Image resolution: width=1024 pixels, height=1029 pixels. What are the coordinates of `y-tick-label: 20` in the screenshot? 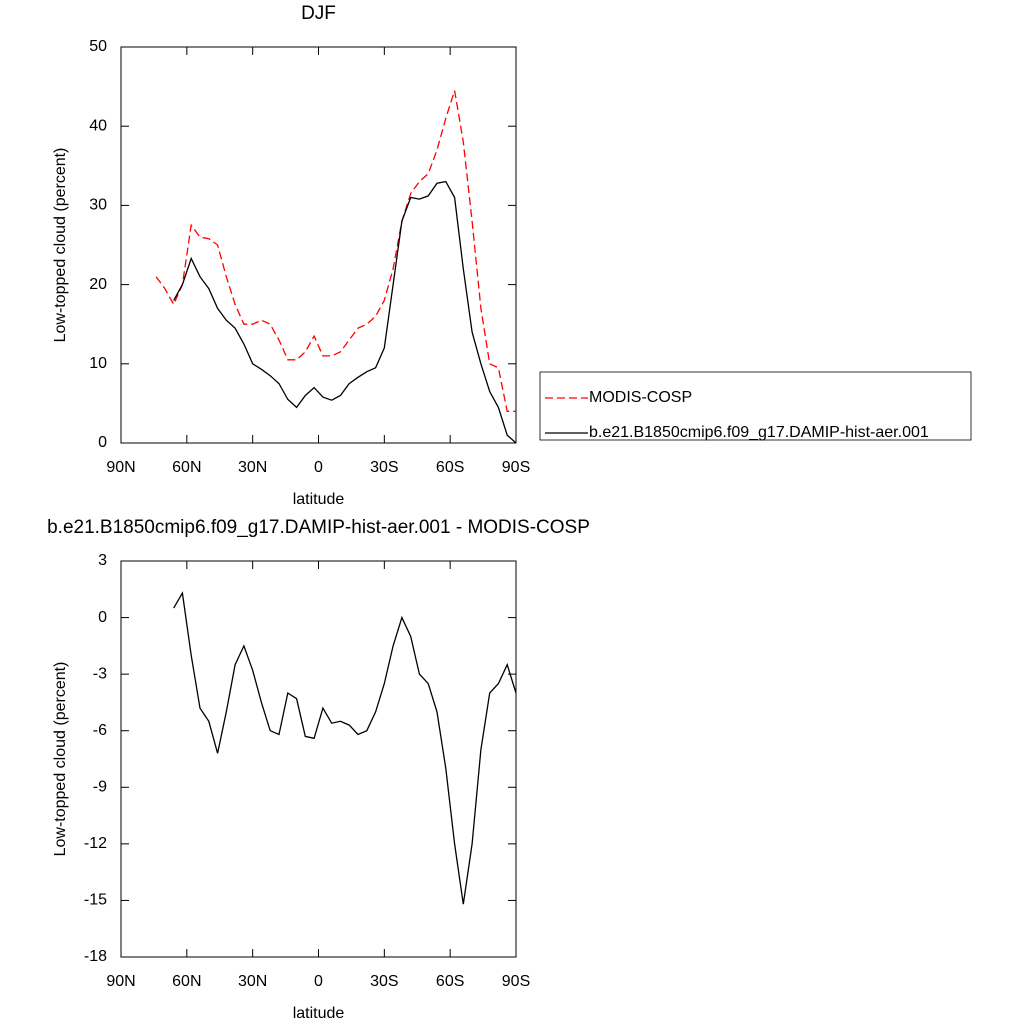 It's located at (98, 284).